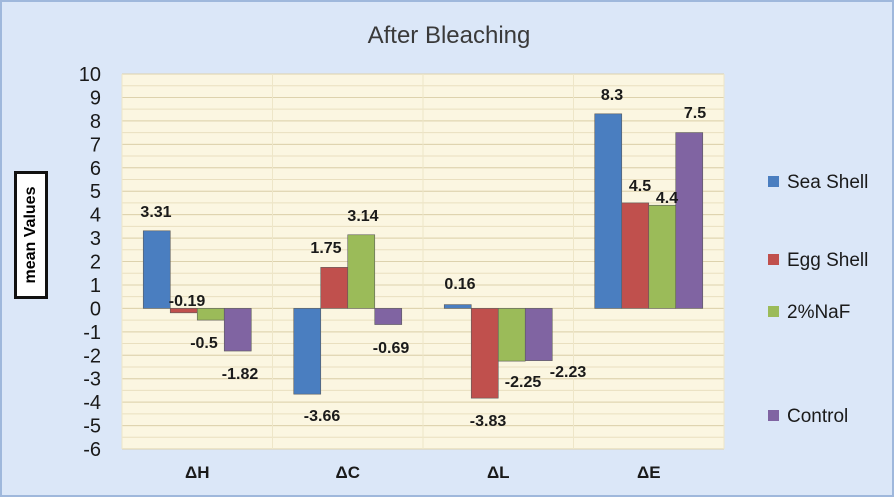 The width and height of the screenshot is (894, 499). Describe the element at coordinates (612, 95) in the screenshot. I see `data-label: 8.3` at that location.